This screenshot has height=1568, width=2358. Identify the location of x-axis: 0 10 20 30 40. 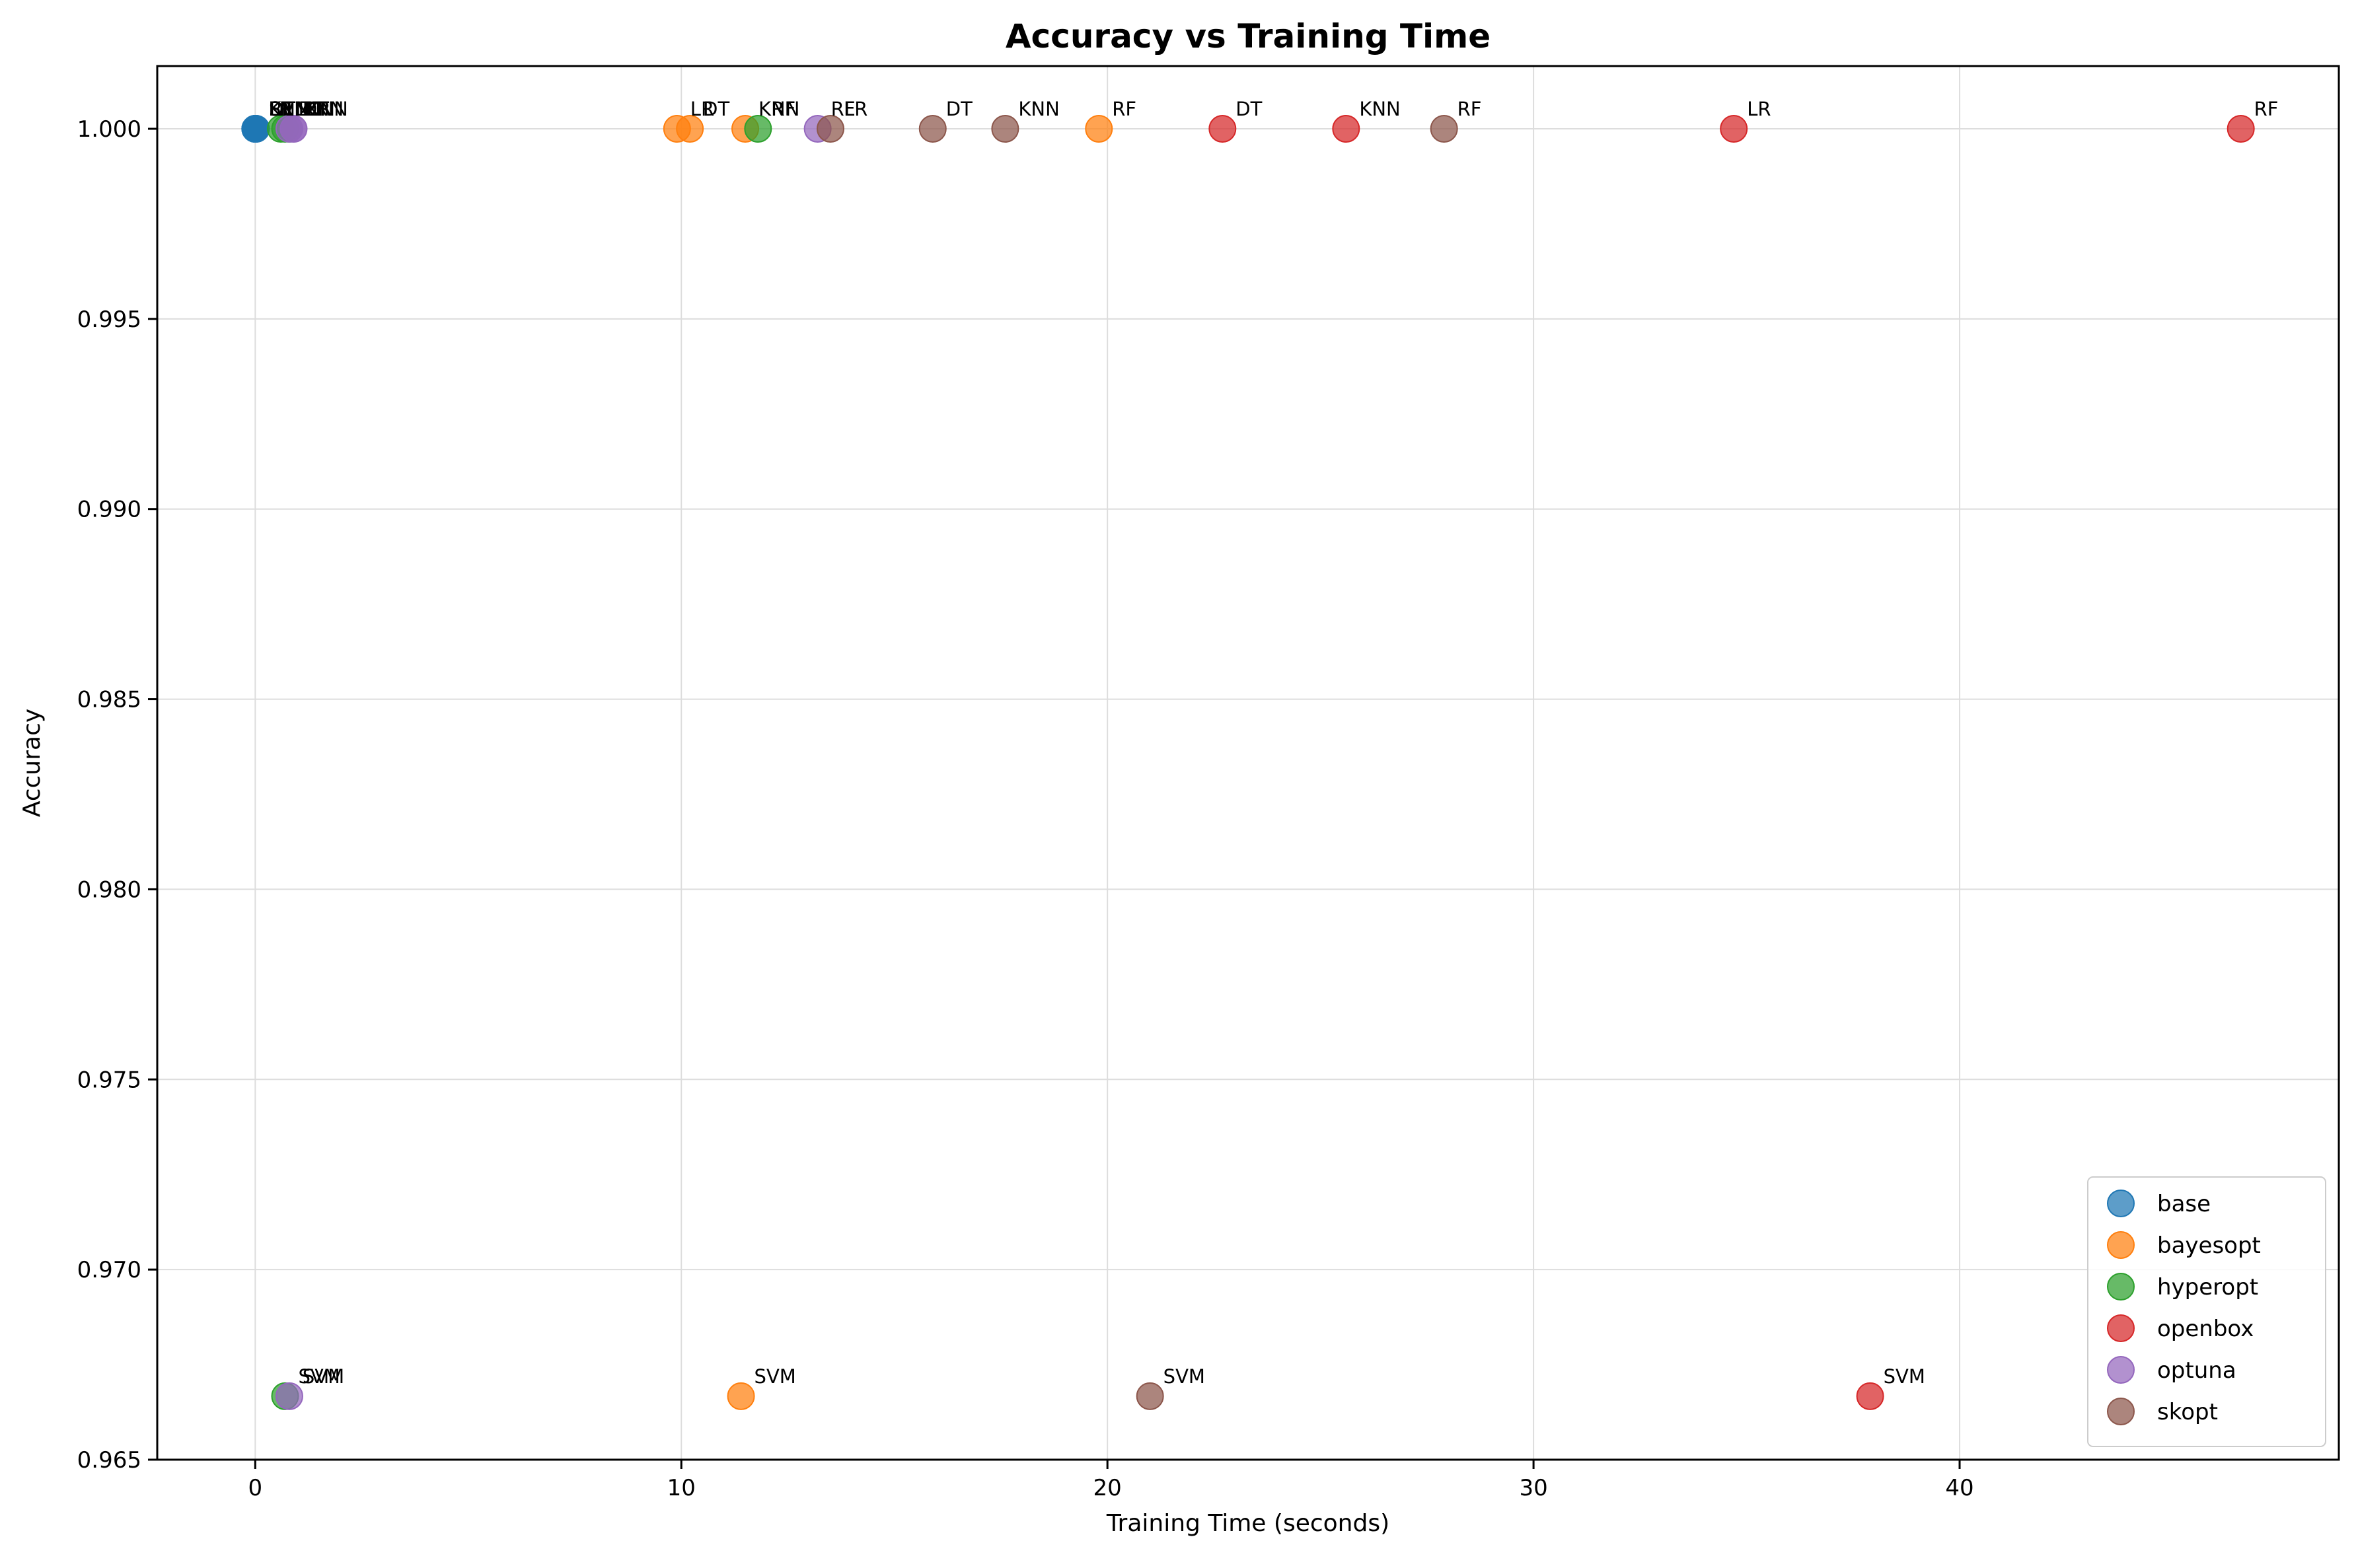
(1111, 1480).